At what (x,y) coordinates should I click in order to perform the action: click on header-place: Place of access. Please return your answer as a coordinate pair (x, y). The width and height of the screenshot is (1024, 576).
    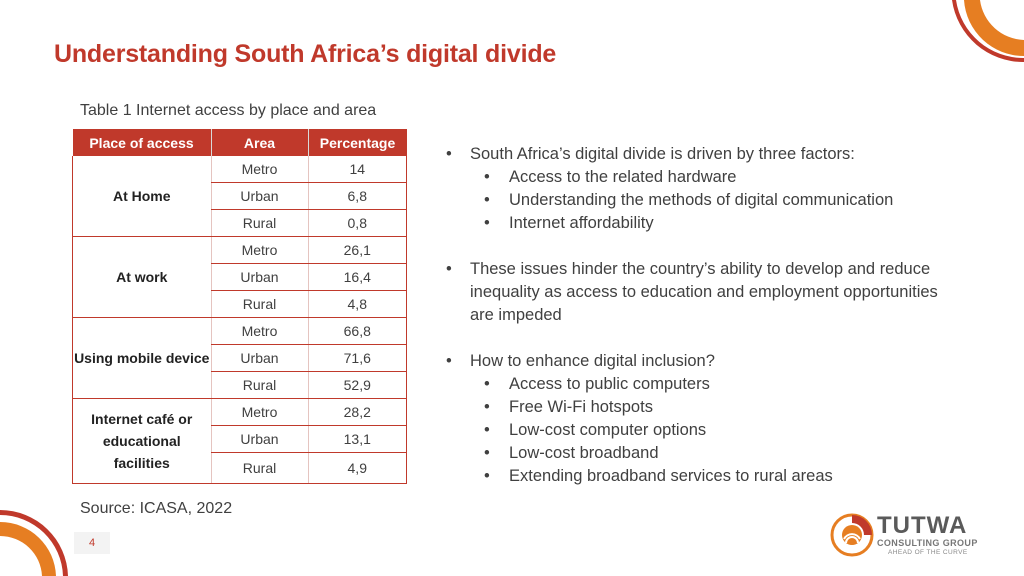
    Looking at the image, I should click on (141, 142).